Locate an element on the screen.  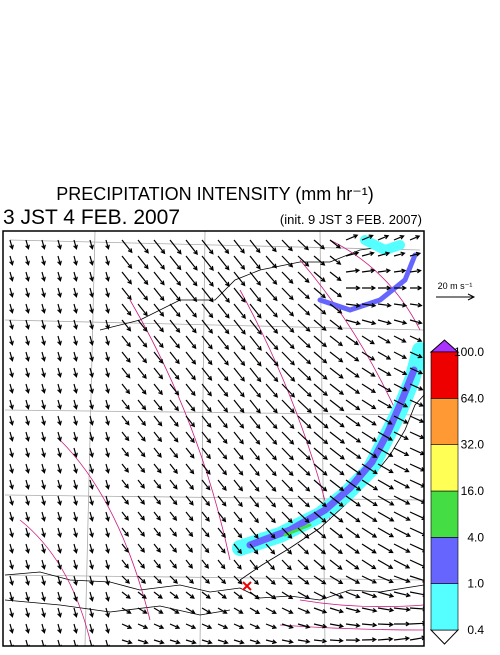
colorbar-segment is located at coordinates (444, 375).